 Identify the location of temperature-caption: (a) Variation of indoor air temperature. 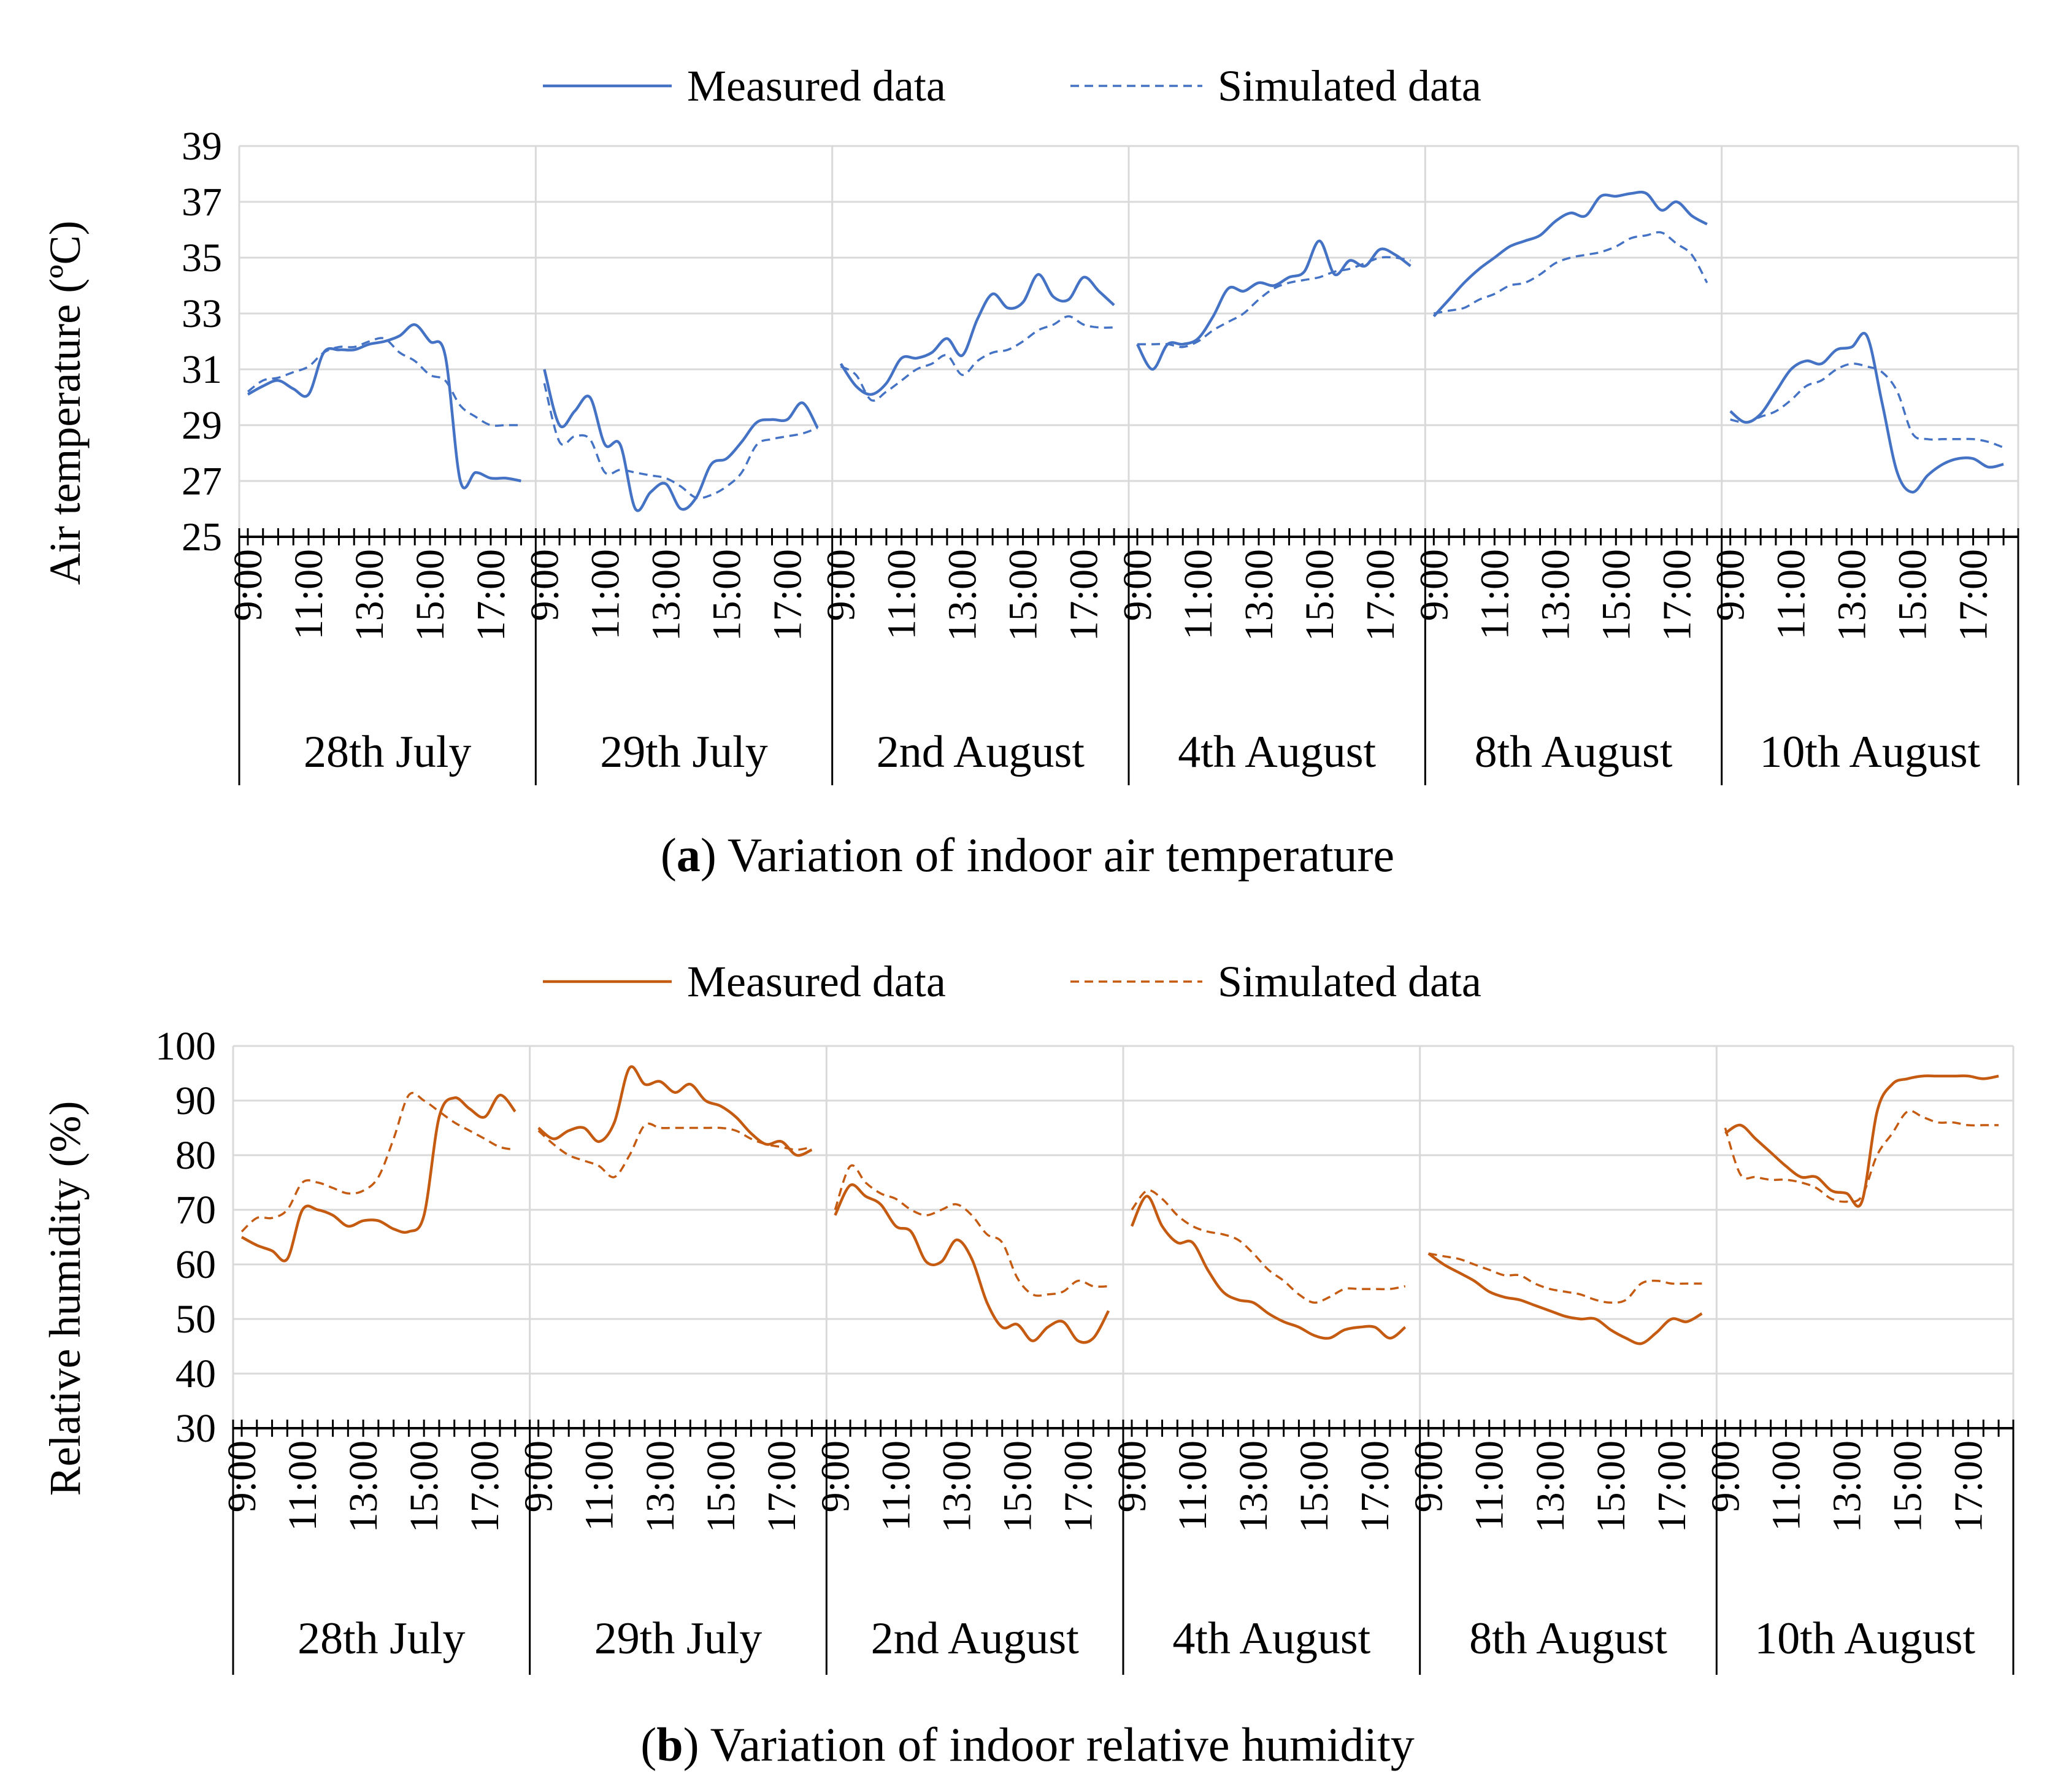
(1027, 855).